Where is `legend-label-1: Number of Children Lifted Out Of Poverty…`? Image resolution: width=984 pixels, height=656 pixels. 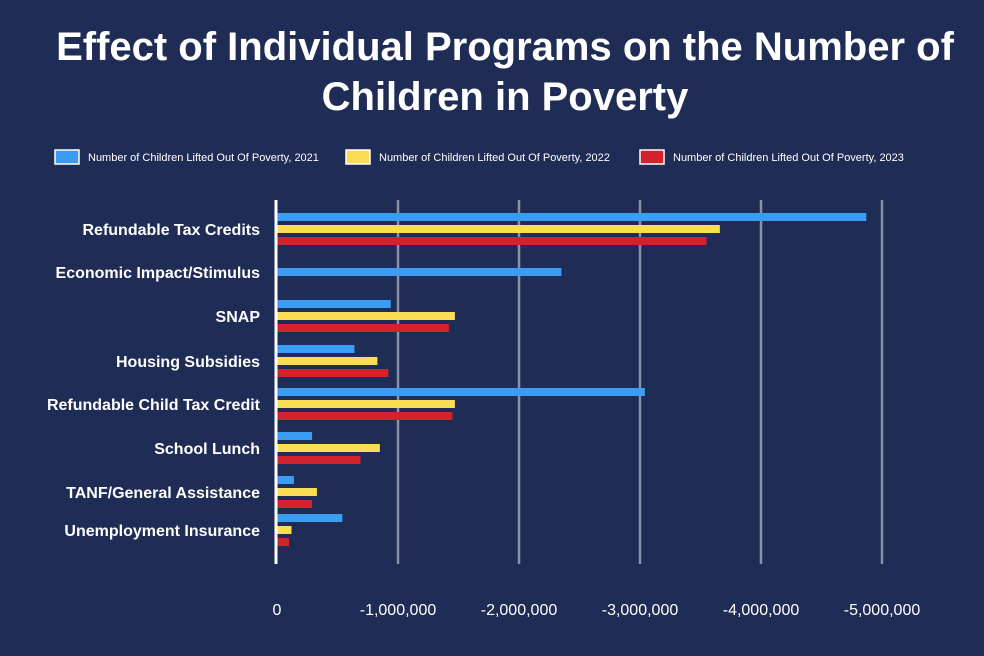 legend-label-1: Number of Children Lifted Out Of Poverty… is located at coordinates (494, 158).